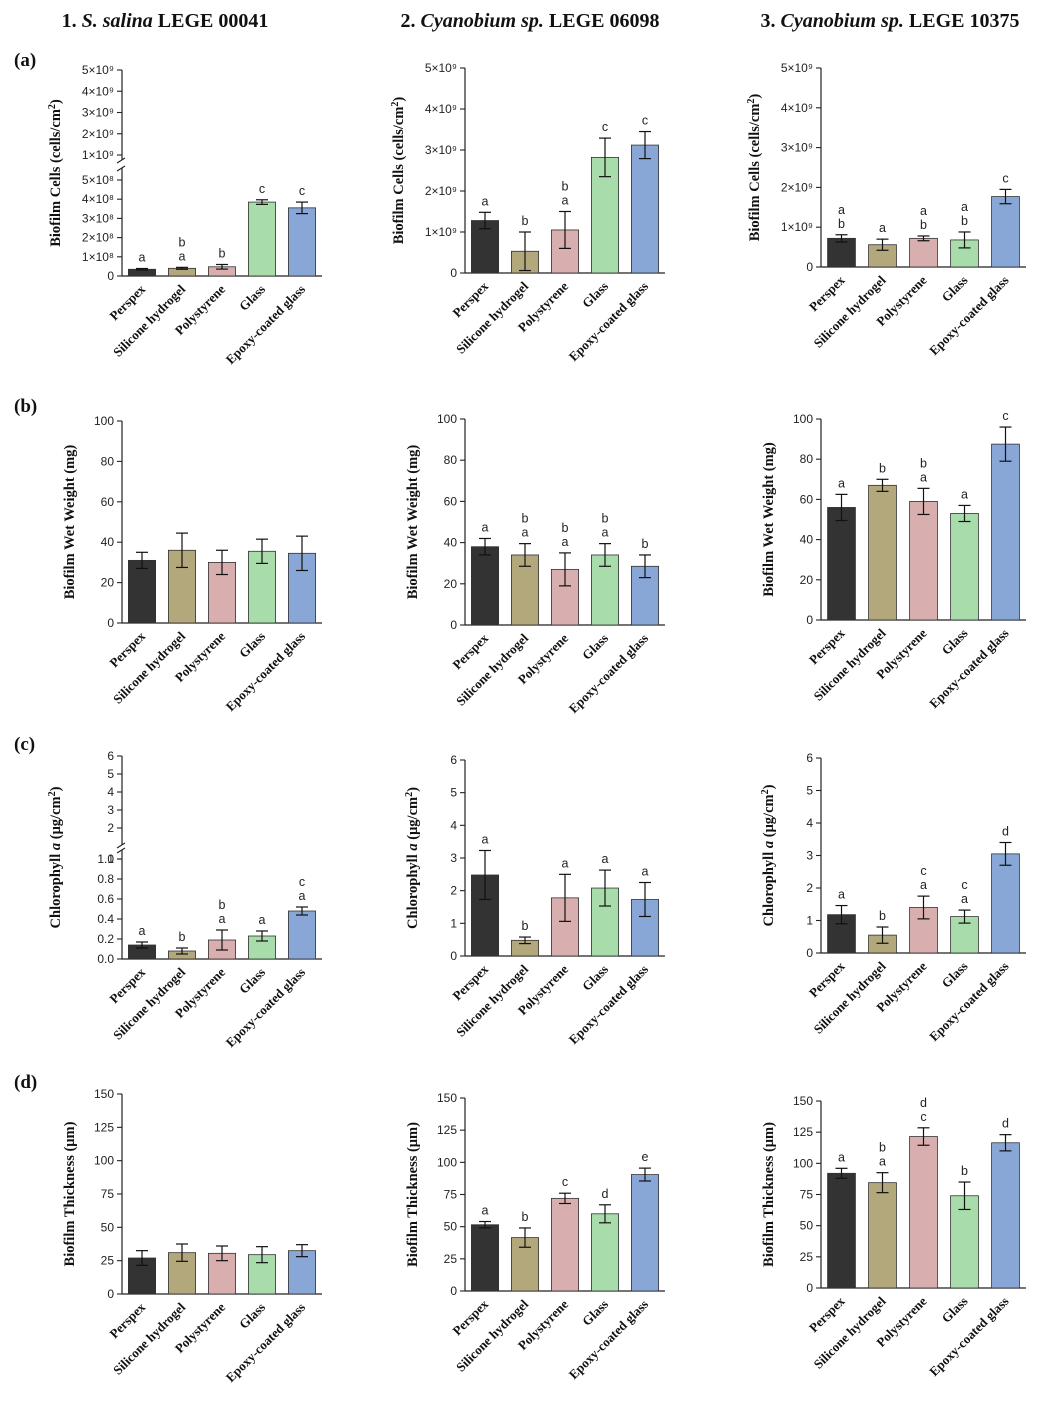  Describe the element at coordinates (769, 1194) in the screenshot. I see `y-axis-label: Biofilm Thickness (μm)` at that location.